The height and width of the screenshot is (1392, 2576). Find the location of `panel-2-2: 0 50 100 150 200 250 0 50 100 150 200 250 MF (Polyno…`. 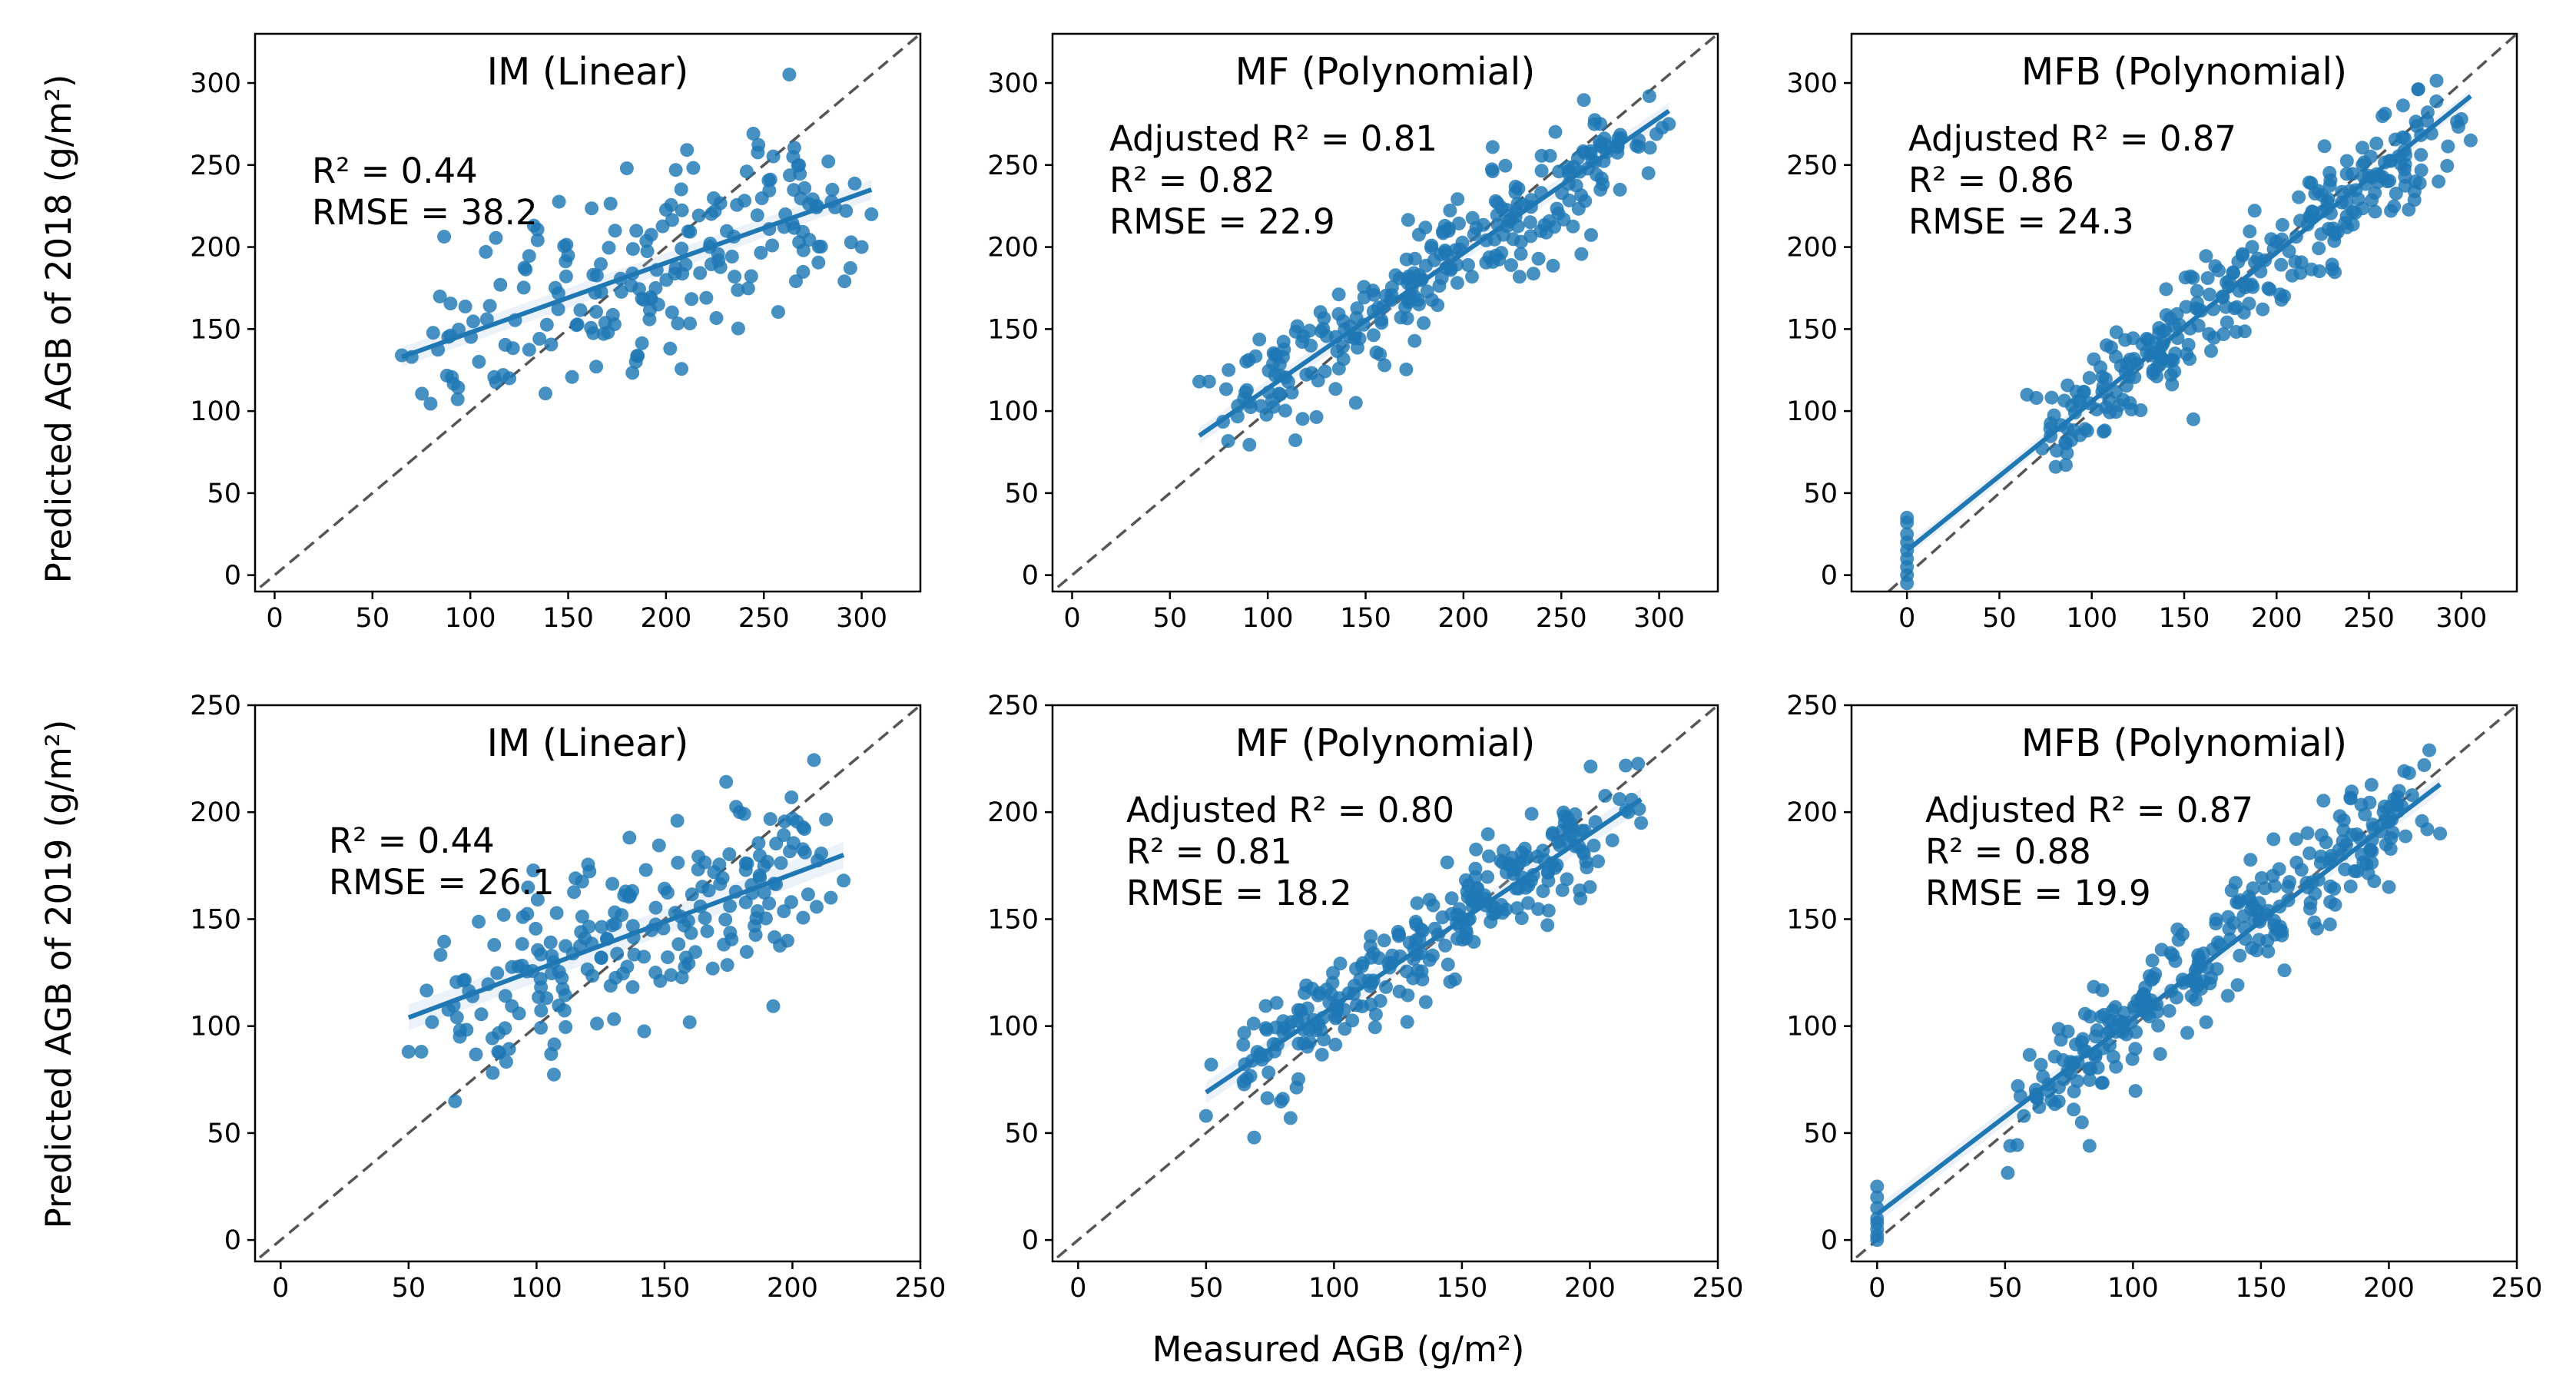

panel-2-2: 0 50 100 150 200 250 0 50 100 150 200 250 MF (Polyno… is located at coordinates (1365, 998).